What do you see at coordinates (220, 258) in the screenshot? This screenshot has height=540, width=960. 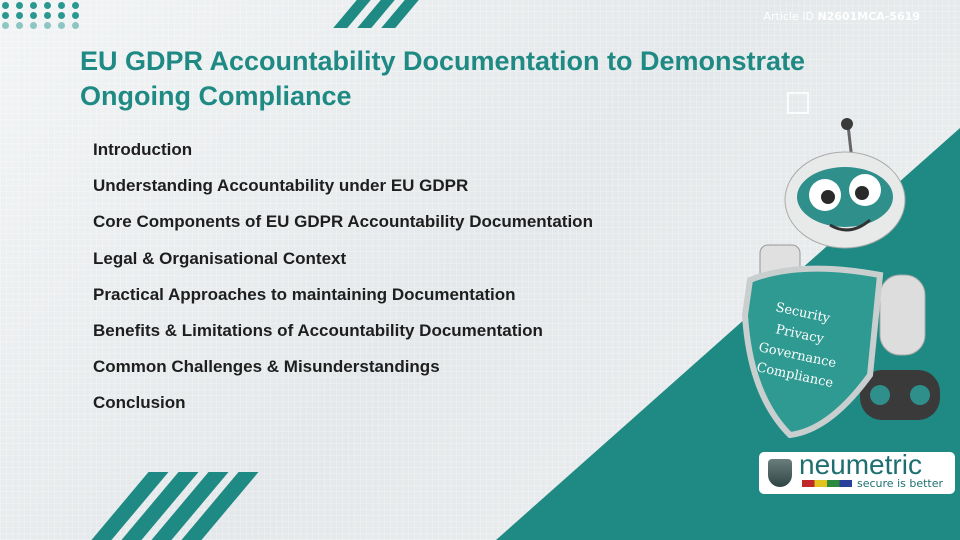 I see `agenda-item: Legal & Organisational Context` at bounding box center [220, 258].